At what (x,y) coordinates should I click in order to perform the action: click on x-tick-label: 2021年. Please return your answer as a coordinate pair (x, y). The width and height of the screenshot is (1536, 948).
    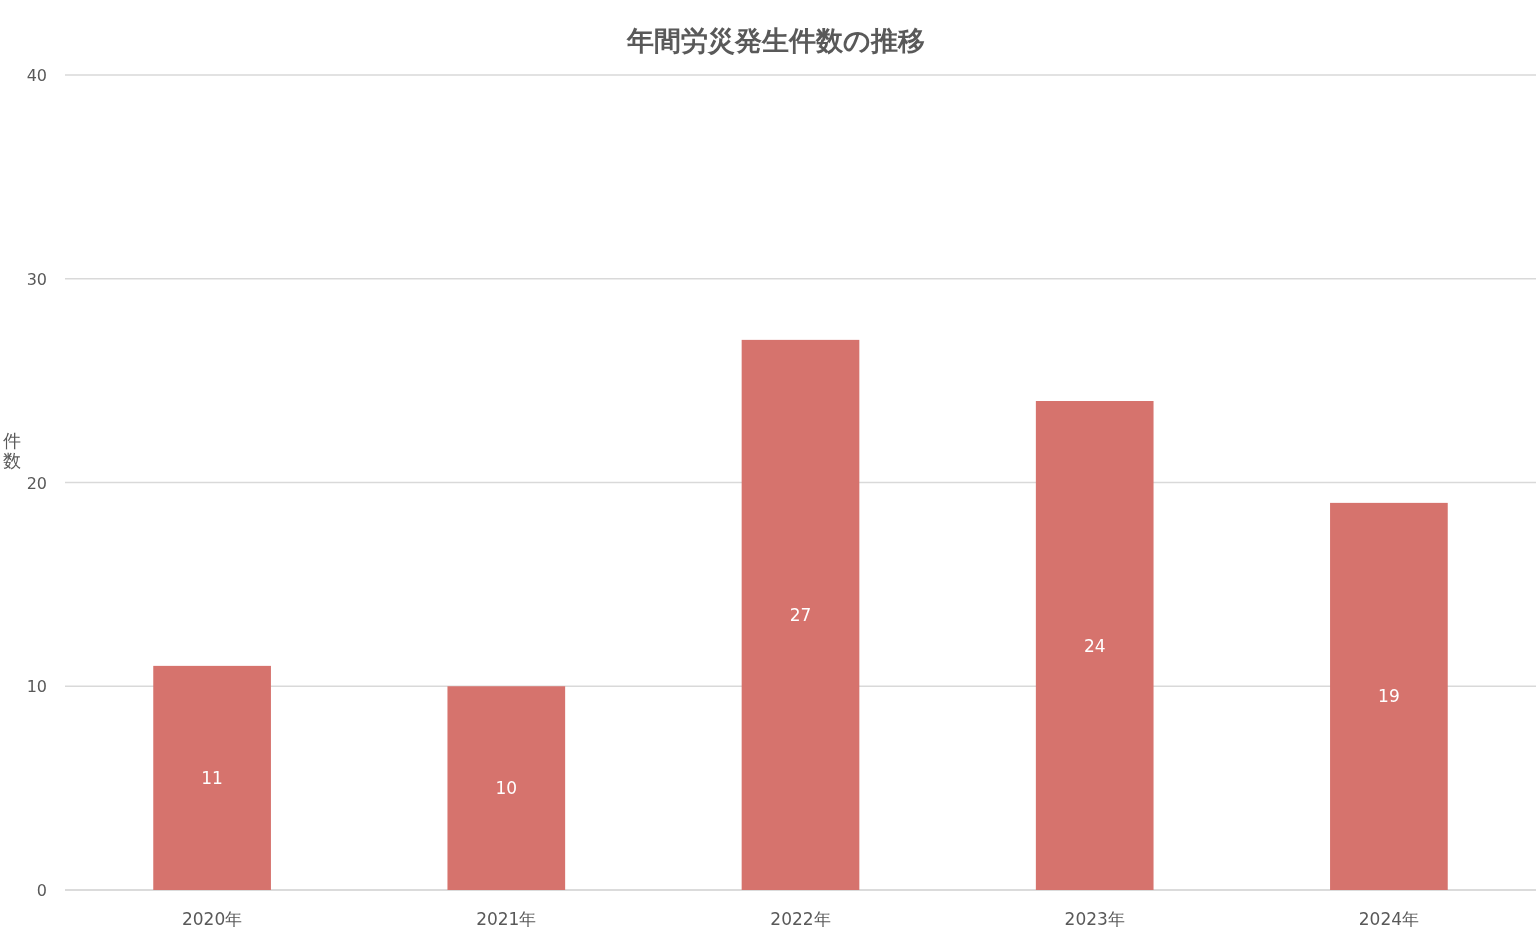
    Looking at the image, I should click on (506, 919).